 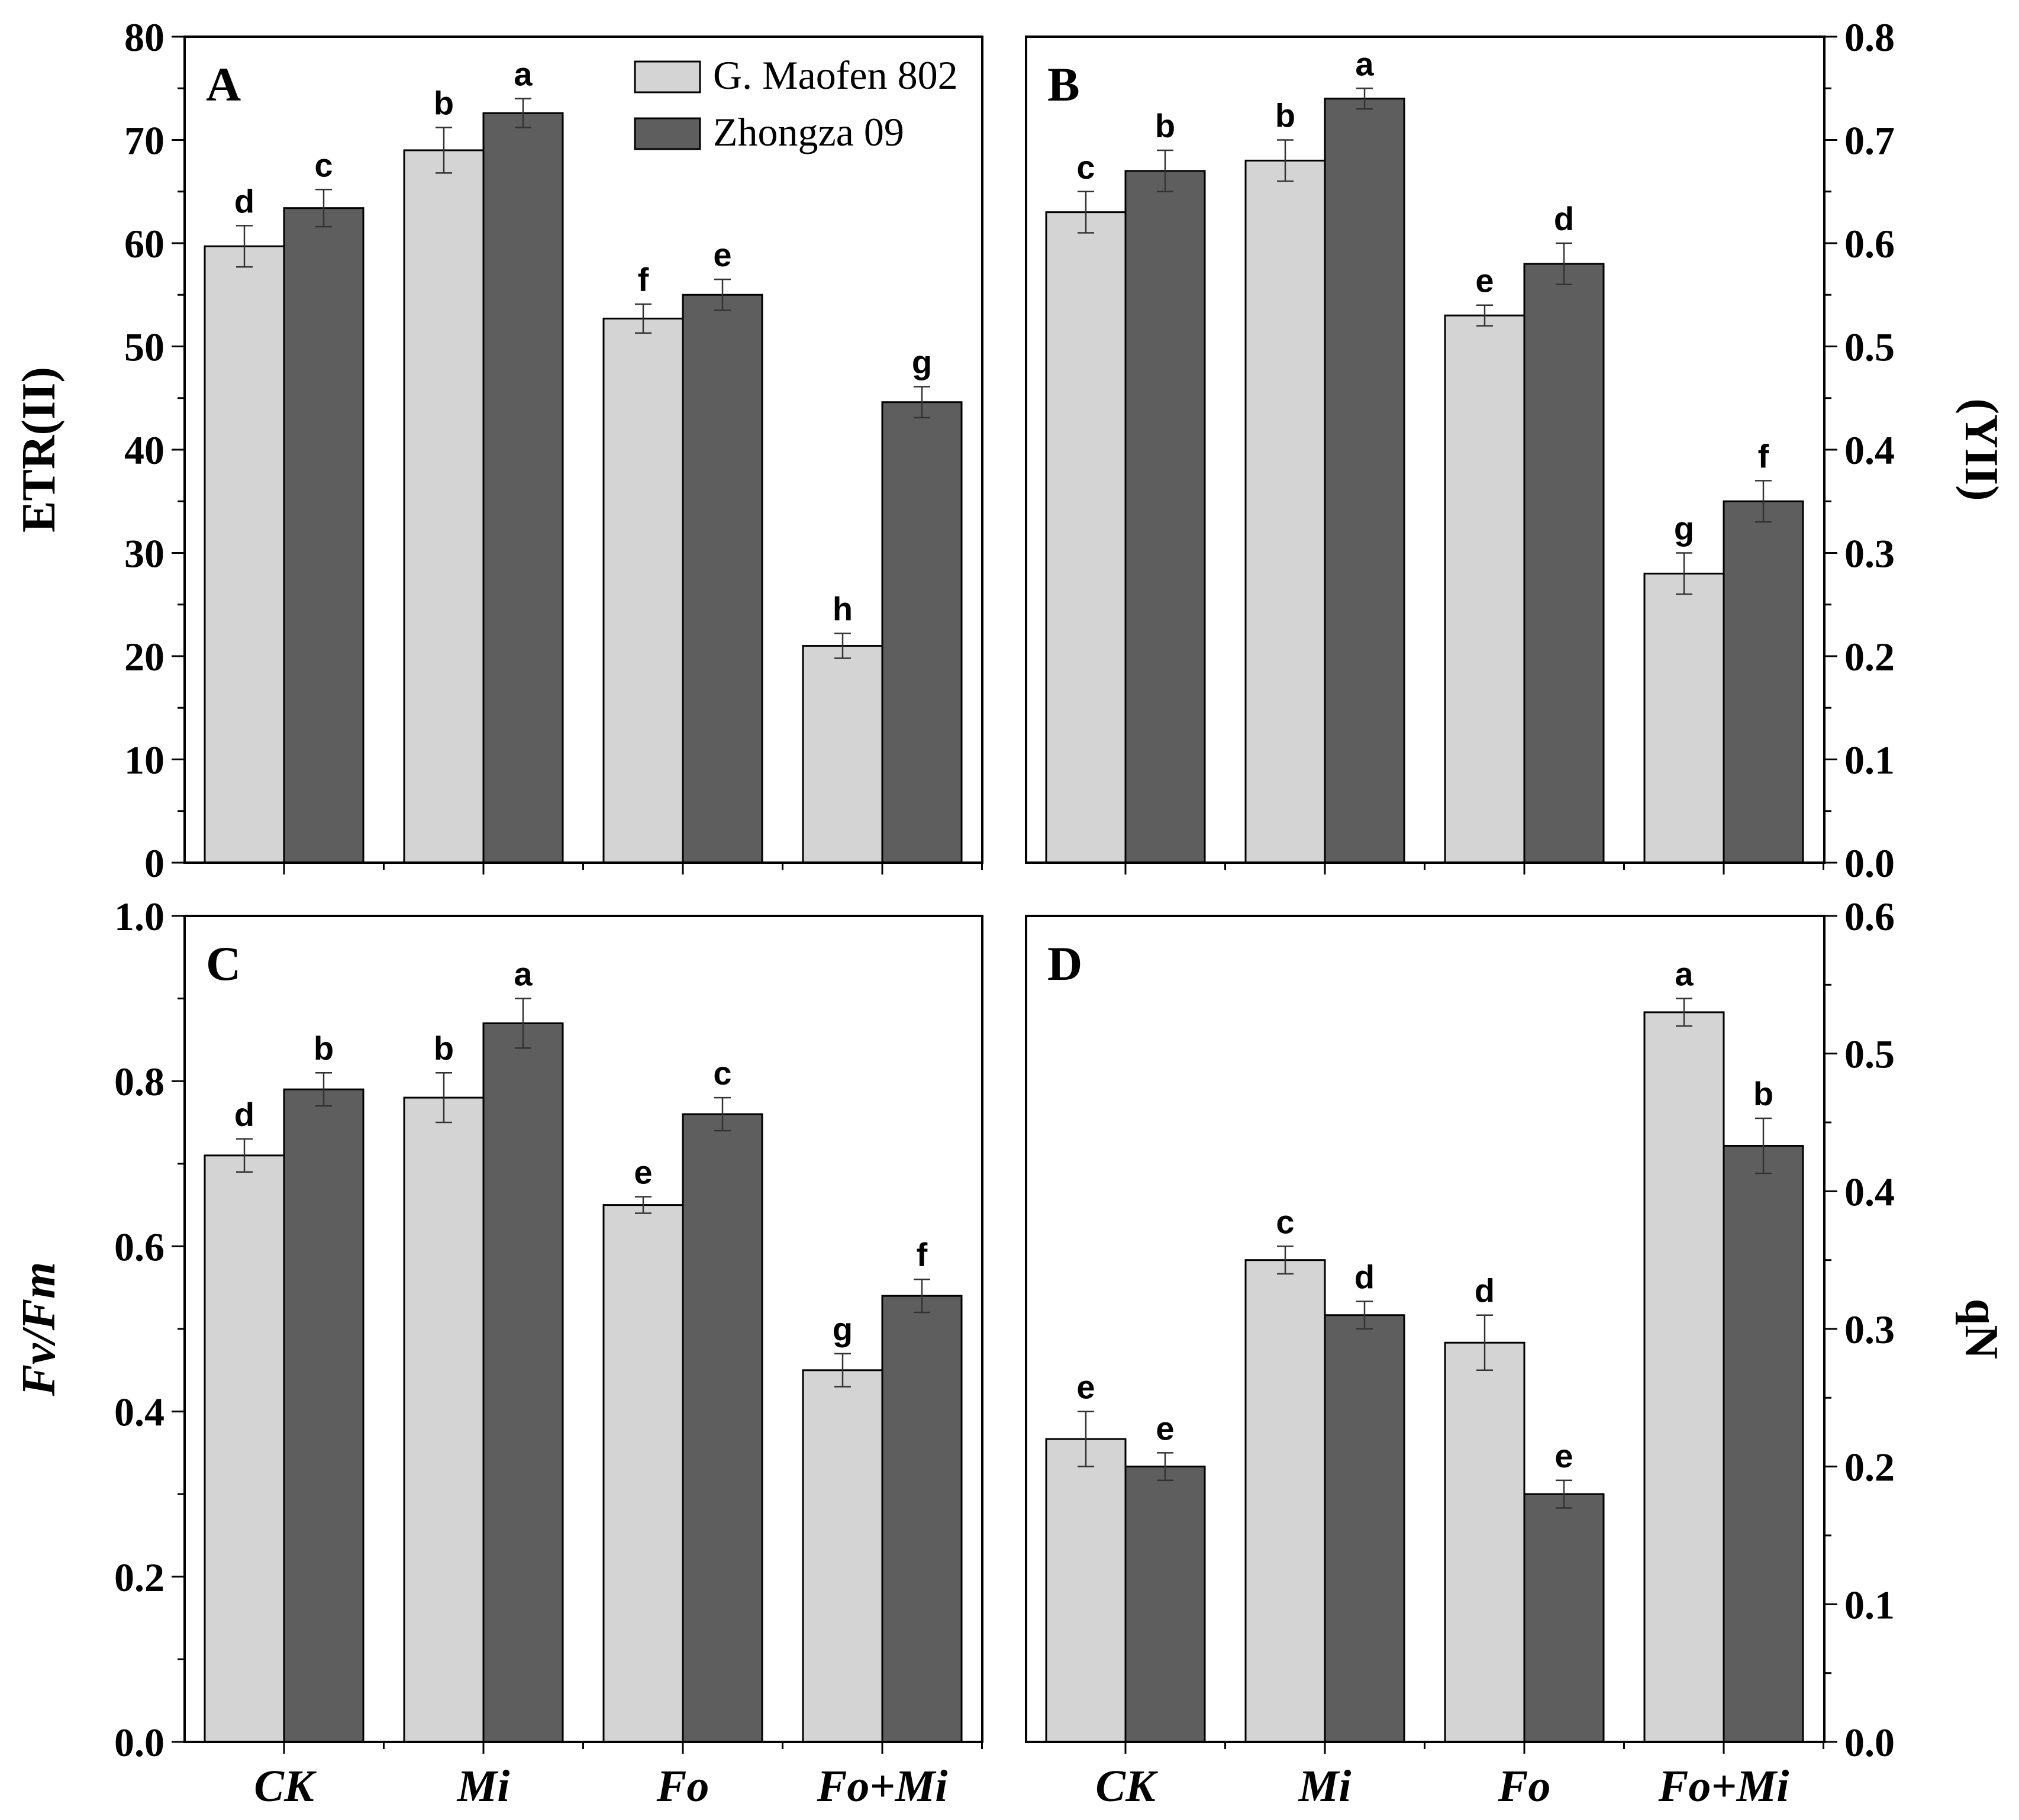 What do you see at coordinates (1869, 1054) in the screenshot?
I see `y-tick-label: 0.5` at bounding box center [1869, 1054].